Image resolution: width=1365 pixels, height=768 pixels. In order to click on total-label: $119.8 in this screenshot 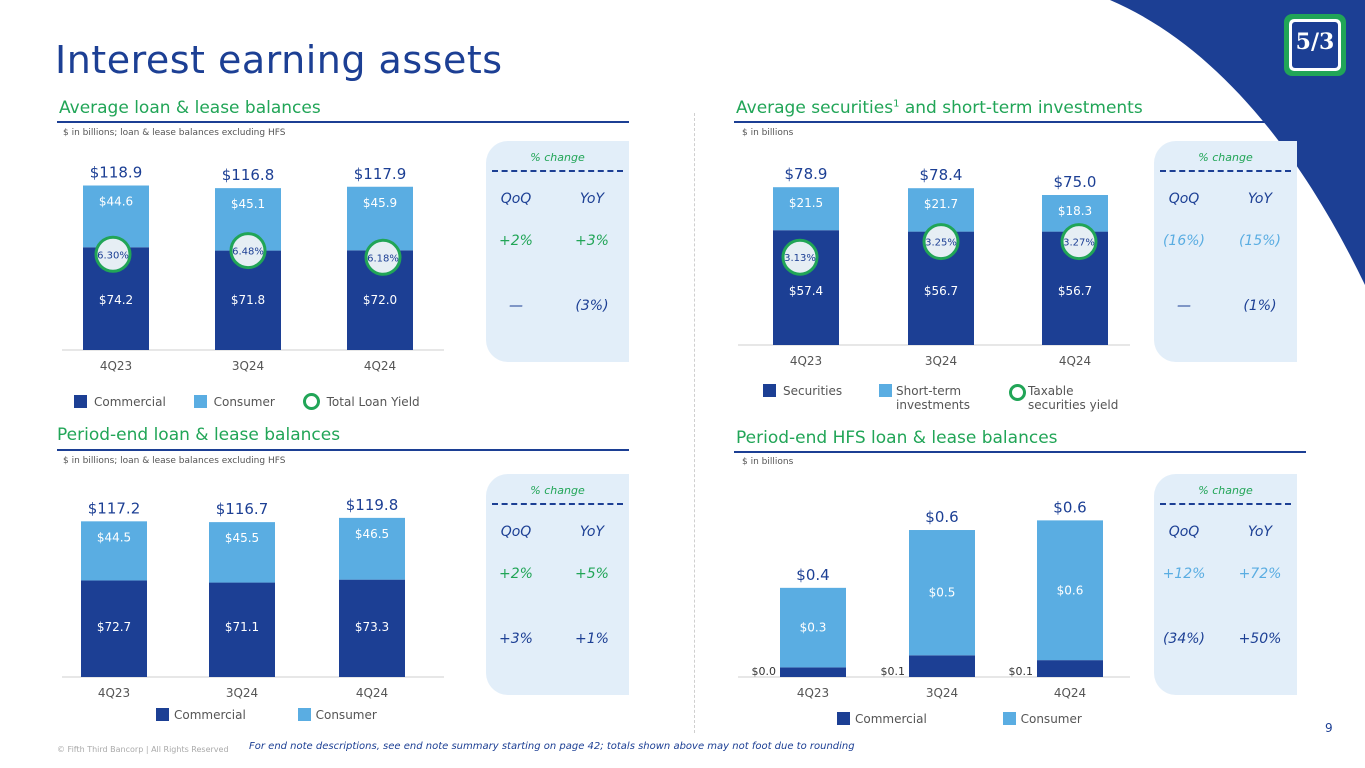, I will do `click(372, 505)`.